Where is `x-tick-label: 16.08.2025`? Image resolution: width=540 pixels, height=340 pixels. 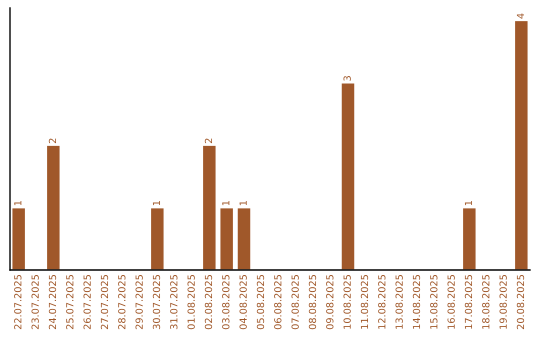
x-tick-label: 16.08.2025 is located at coordinates (451, 302).